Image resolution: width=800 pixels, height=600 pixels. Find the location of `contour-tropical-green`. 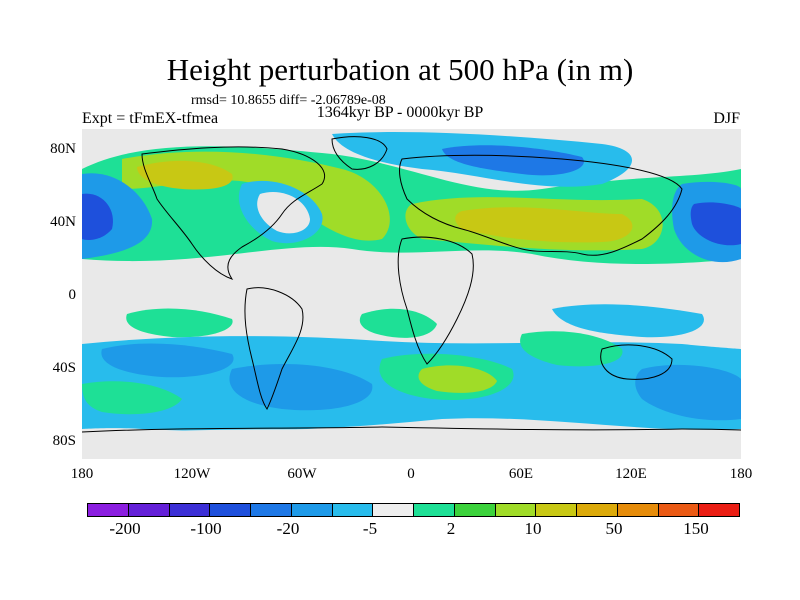

contour-tropical-green is located at coordinates (179, 323).